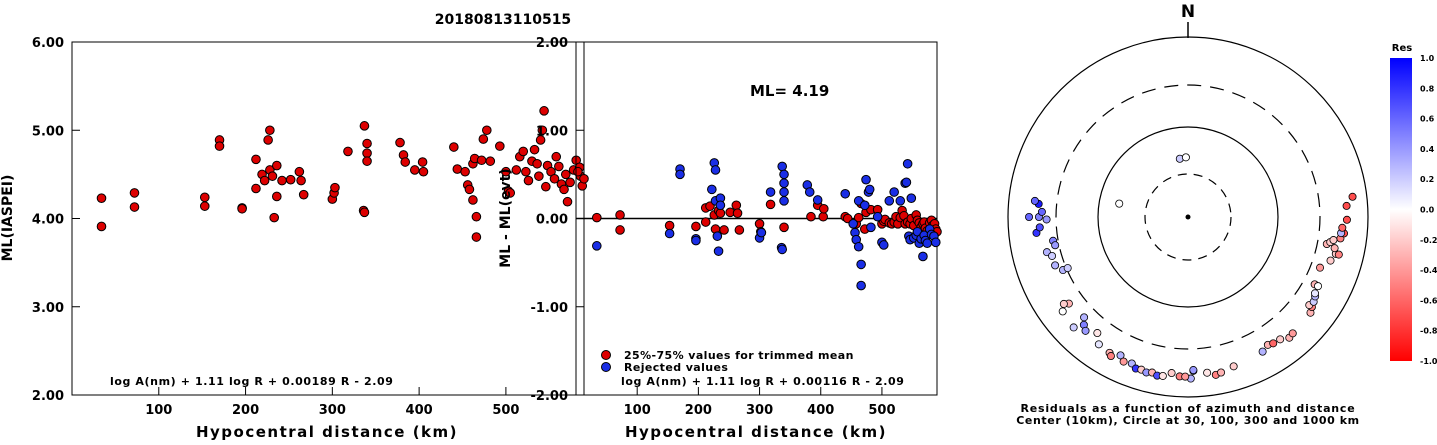 The width and height of the screenshot is (1437, 445). Describe the element at coordinates (1427, 119) in the screenshot. I see `colorbar-label: 0.6` at that location.